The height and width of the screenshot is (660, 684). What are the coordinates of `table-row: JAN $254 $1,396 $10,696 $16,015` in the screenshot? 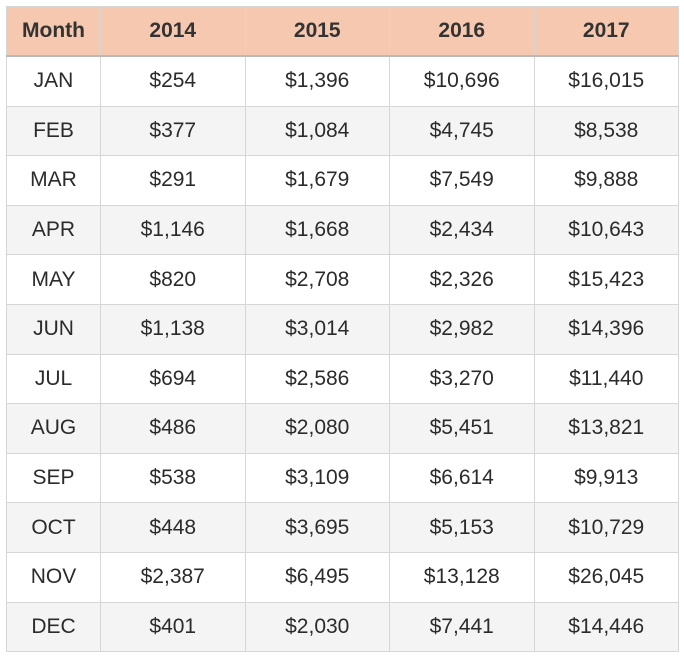 It's located at (342, 81).